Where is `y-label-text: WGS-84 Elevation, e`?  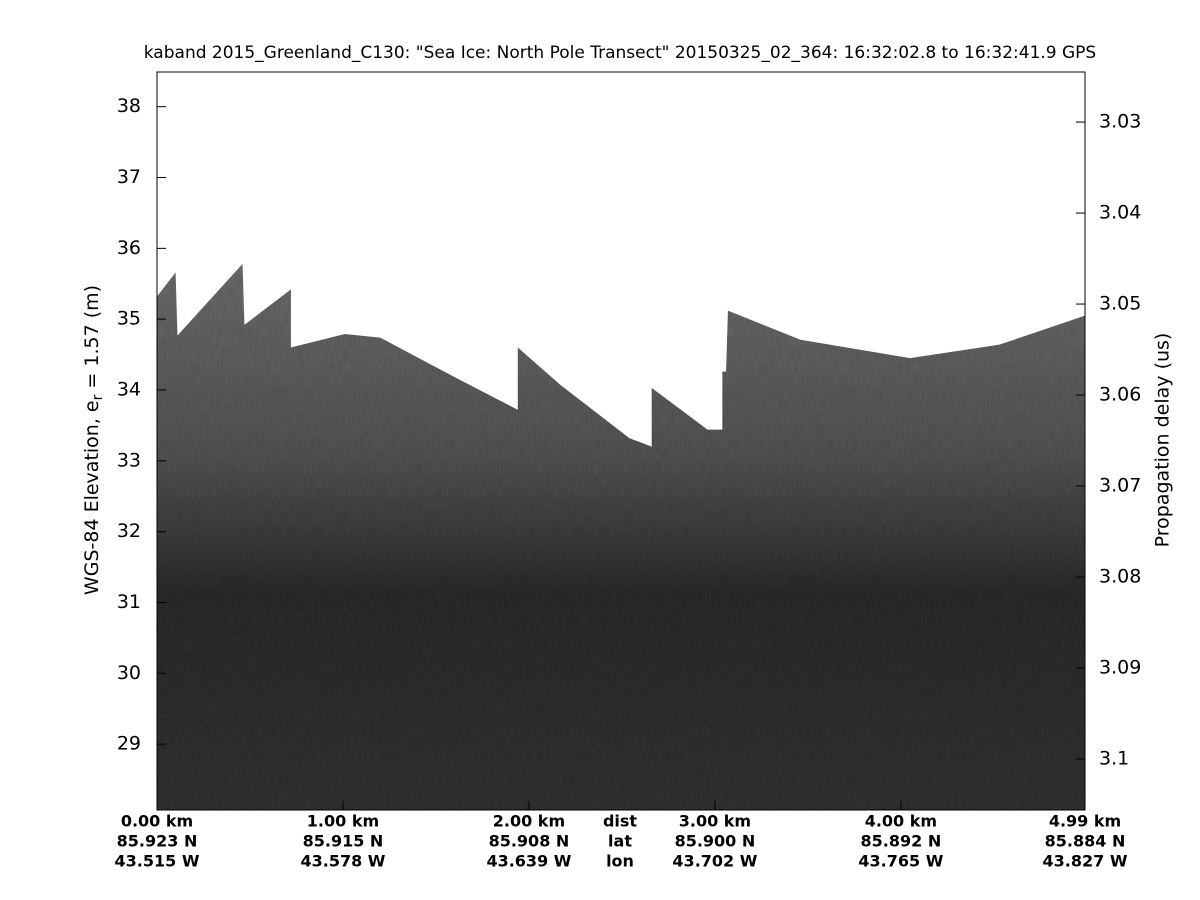
y-label-text: WGS-84 Elevation, e is located at coordinates (92, 497).